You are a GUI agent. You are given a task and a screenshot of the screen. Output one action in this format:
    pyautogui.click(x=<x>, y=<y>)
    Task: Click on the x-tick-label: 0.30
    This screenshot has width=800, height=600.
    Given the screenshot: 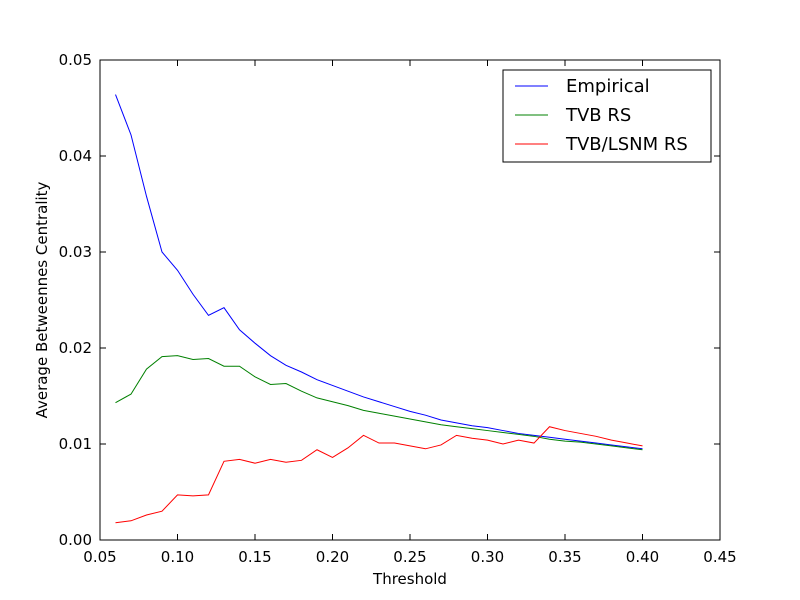 What is the action you would take?
    pyautogui.click(x=487, y=557)
    